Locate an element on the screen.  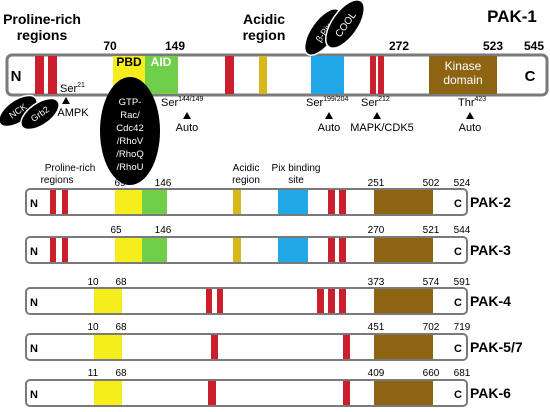
gtp-line-4: /RhoV is located at coordinates (130, 141).